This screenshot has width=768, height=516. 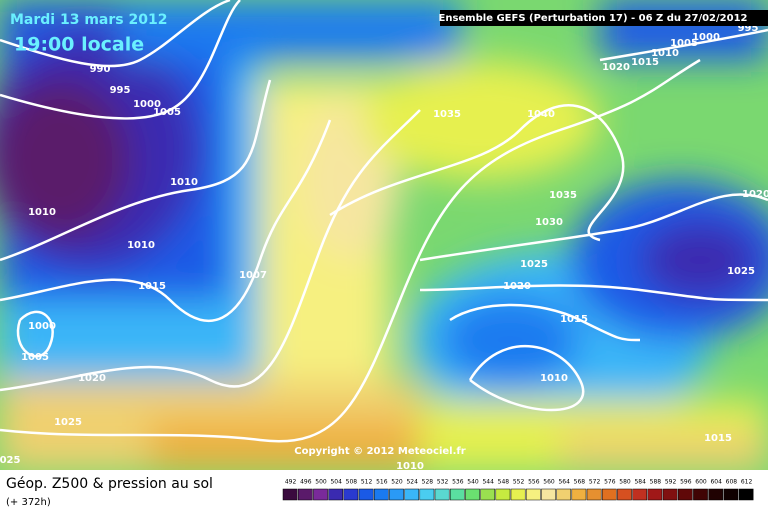 I want to click on model-banner, so click(x=604, y=18).